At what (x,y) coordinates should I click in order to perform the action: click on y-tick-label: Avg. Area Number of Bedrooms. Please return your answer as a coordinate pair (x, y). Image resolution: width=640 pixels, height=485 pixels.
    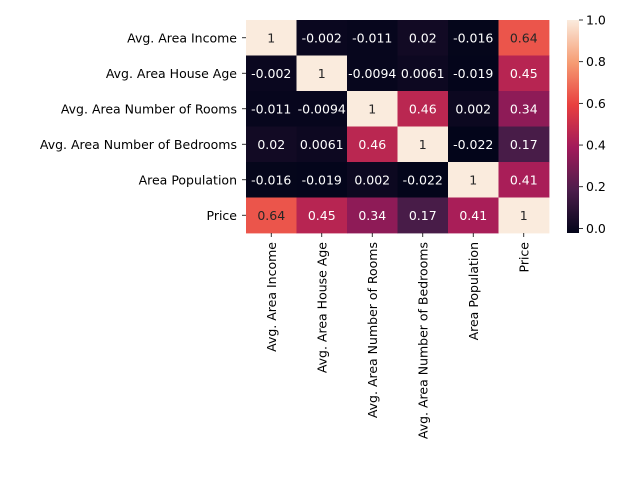
    Looking at the image, I should click on (138, 144).